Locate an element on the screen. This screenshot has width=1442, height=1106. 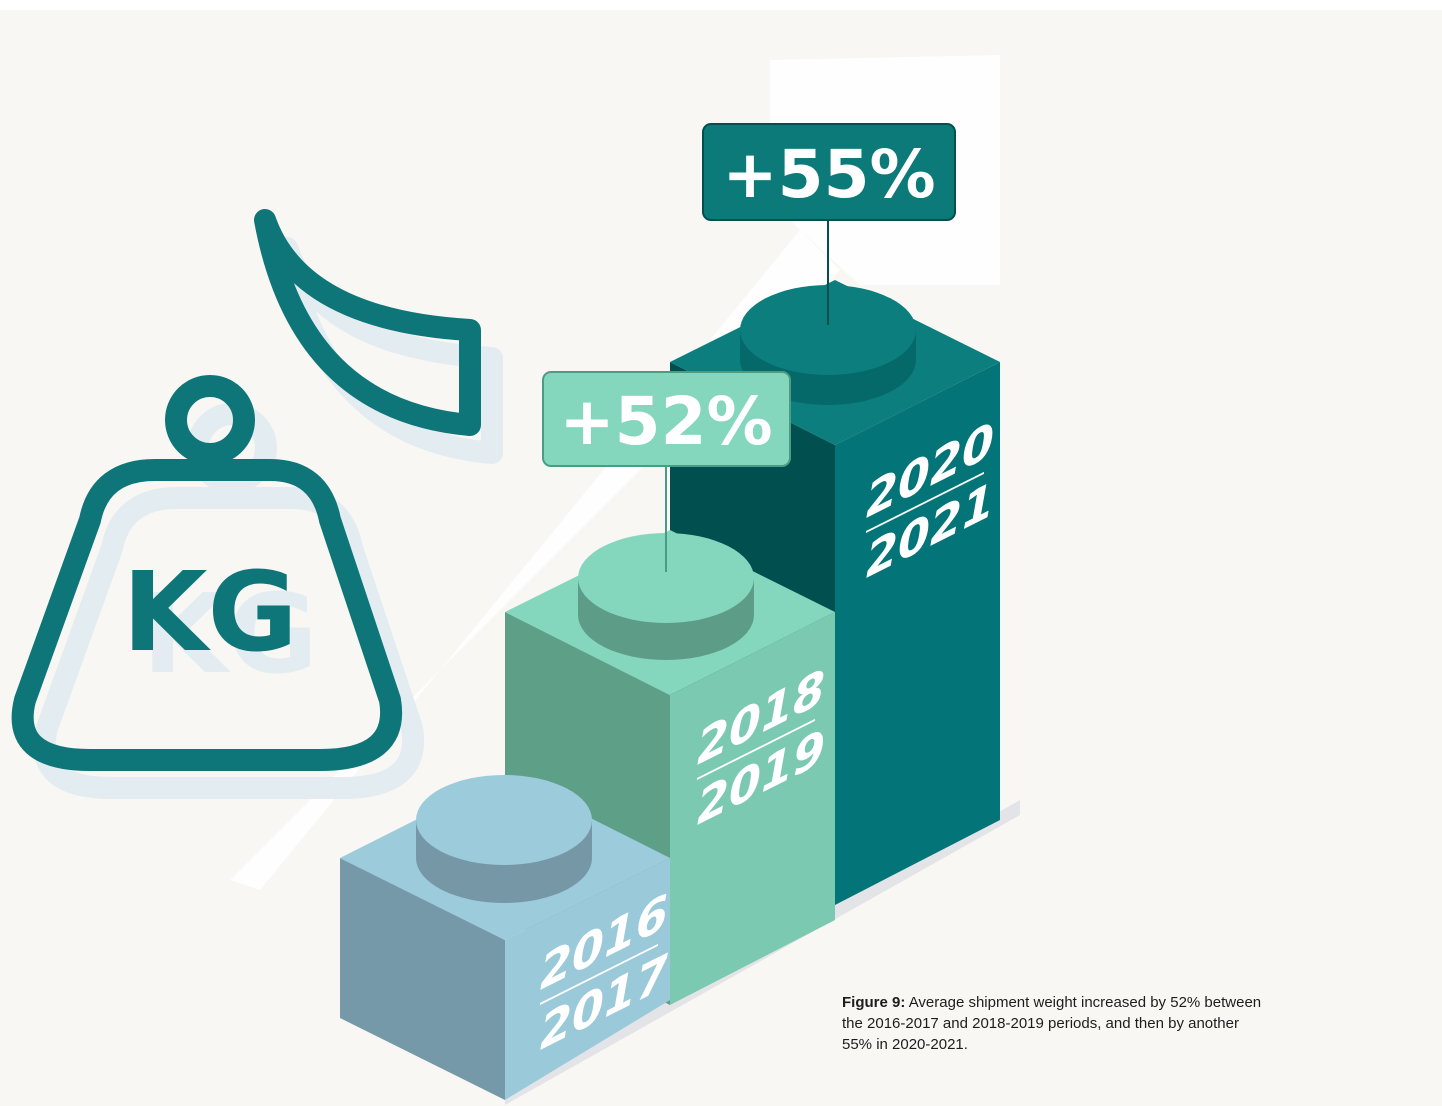
badge-label: +55% is located at coordinates (828, 174).